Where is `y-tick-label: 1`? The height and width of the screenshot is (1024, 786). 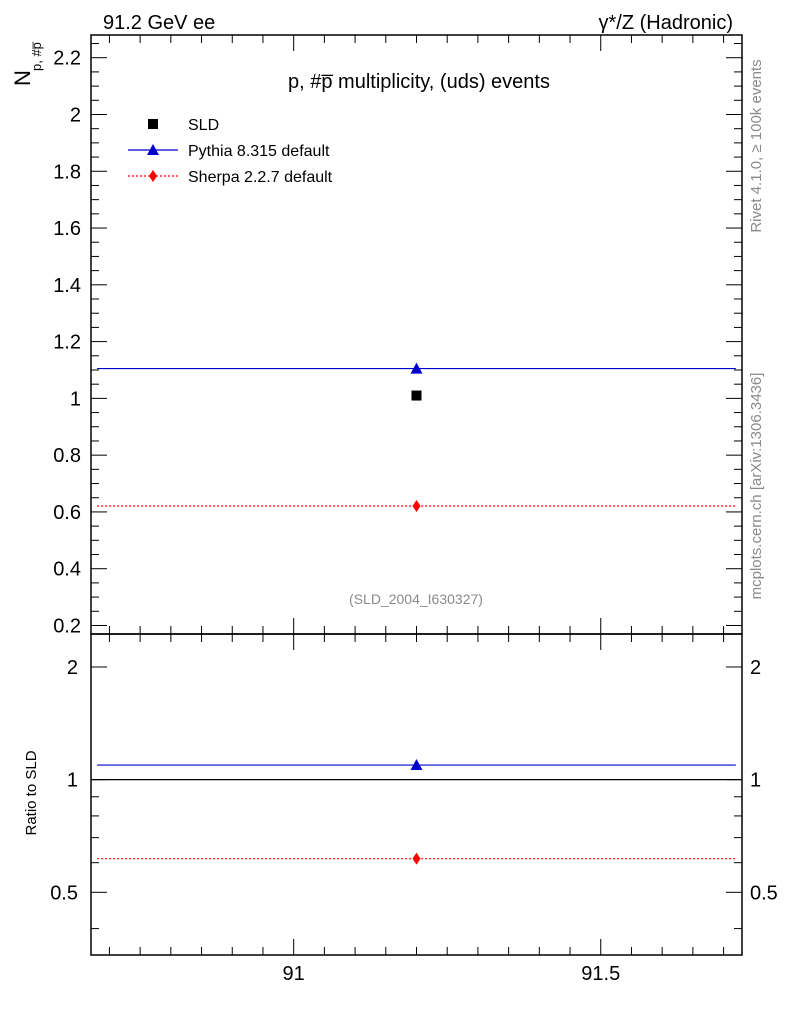
y-tick-label: 1 is located at coordinates (75, 399).